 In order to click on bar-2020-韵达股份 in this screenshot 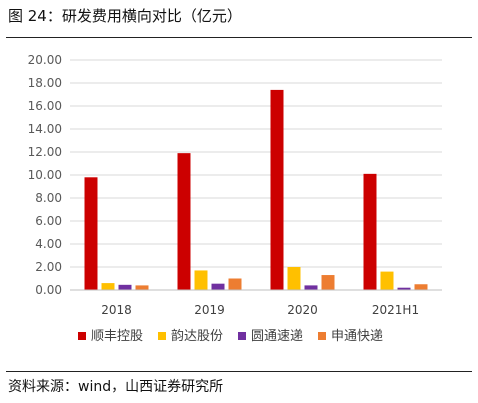, I will do `click(294, 278)`.